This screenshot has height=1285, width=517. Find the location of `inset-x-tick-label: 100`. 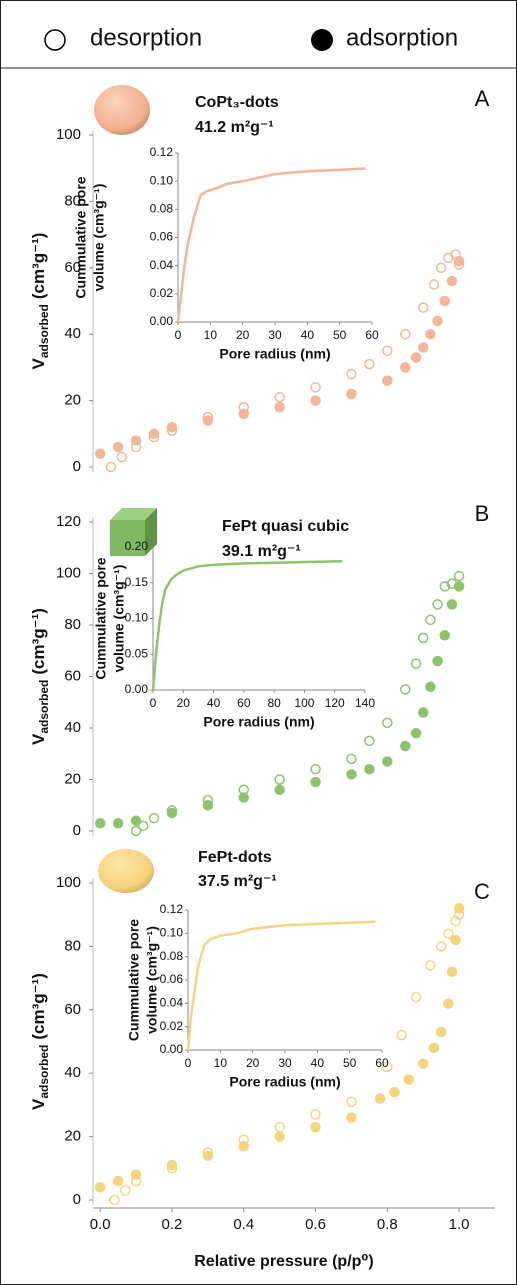

inset-x-tick-label: 100 is located at coordinates (304, 703).